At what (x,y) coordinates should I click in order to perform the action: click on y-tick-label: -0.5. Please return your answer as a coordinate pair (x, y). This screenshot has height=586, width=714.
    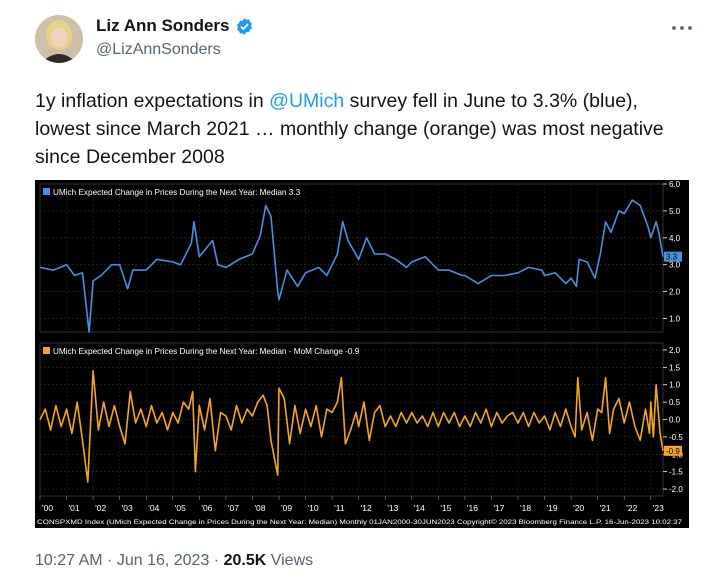
    Looking at the image, I should click on (676, 437).